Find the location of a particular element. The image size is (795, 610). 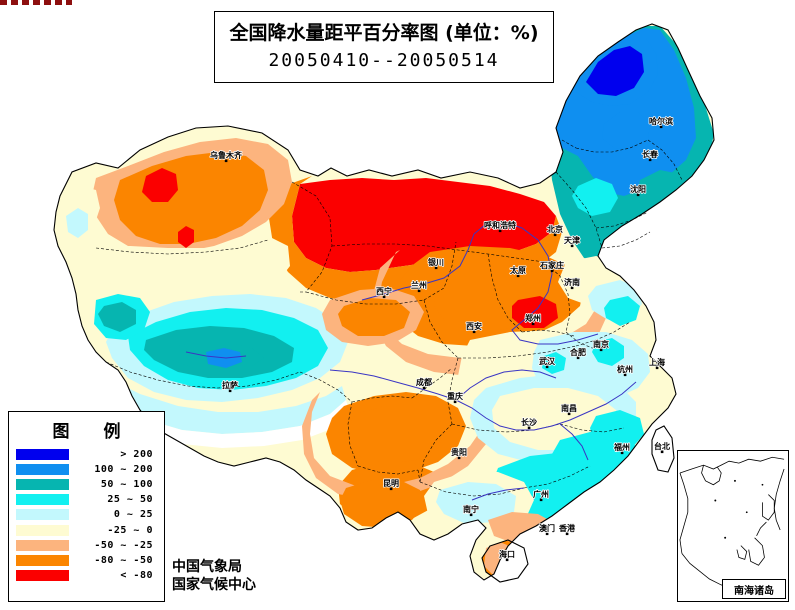

city-marker: 拉萨 is located at coordinates (230, 386).